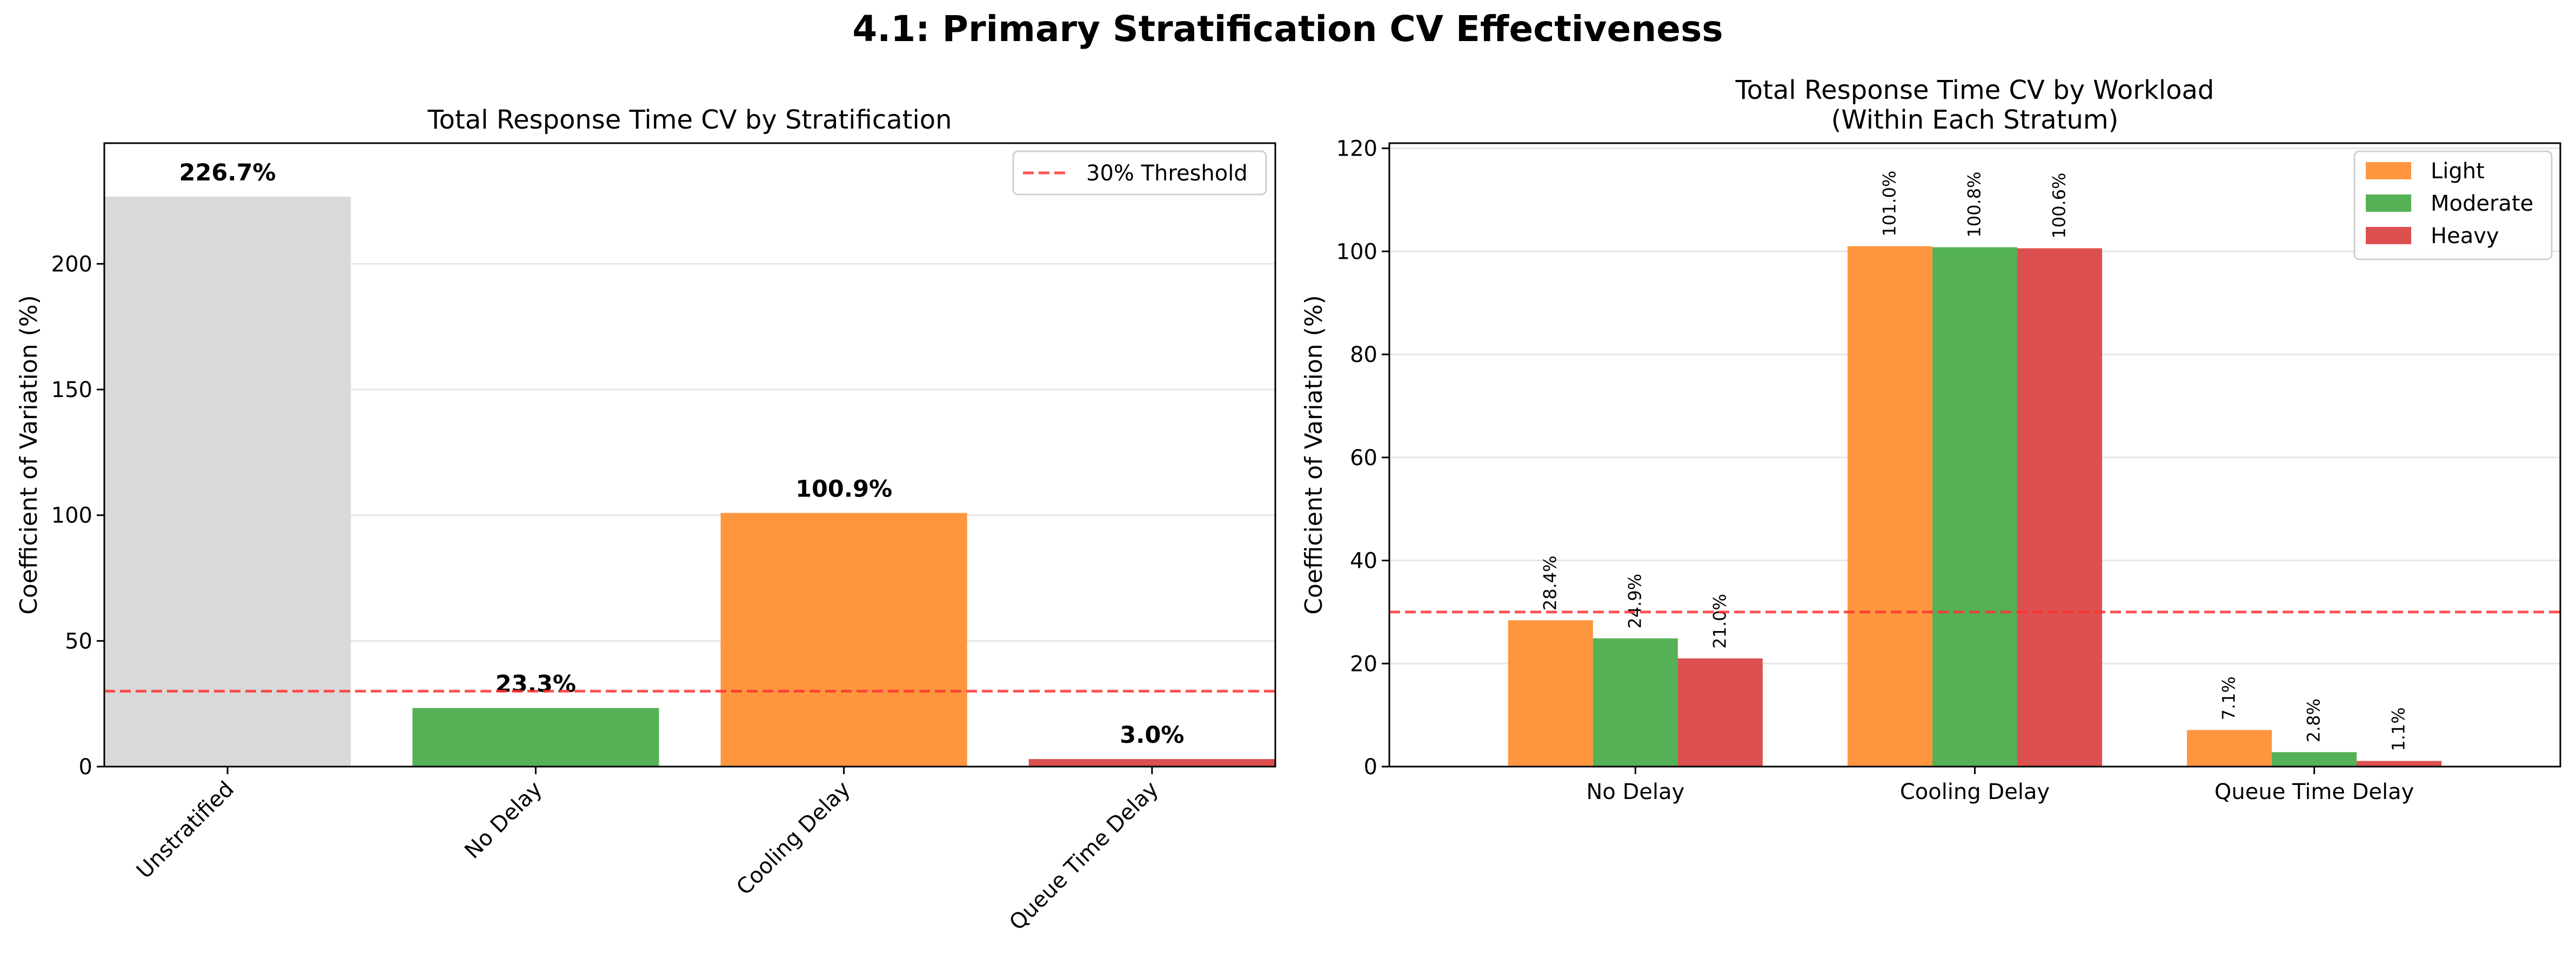 Image resolution: width=2576 pixels, height=960 pixels. Describe the element at coordinates (2314, 720) in the screenshot. I see `value-label-moderate-queue-time-delay: 2.8%` at that location.